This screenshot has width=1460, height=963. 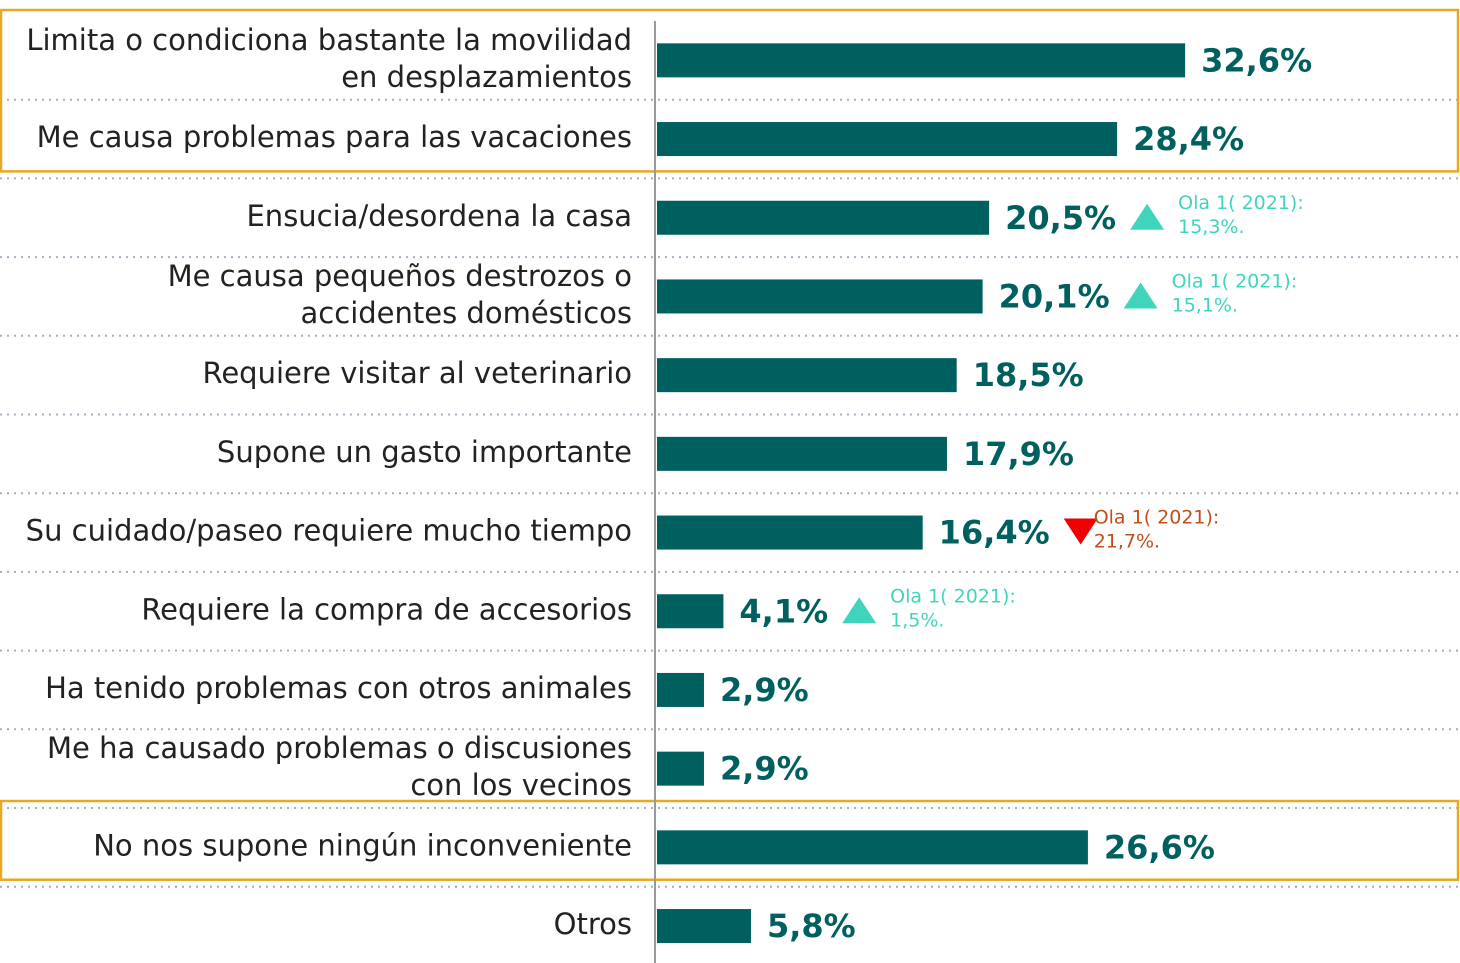 What do you see at coordinates (439, 216) in the screenshot?
I see `category-label: Ensucia/desordena la casa` at bounding box center [439, 216].